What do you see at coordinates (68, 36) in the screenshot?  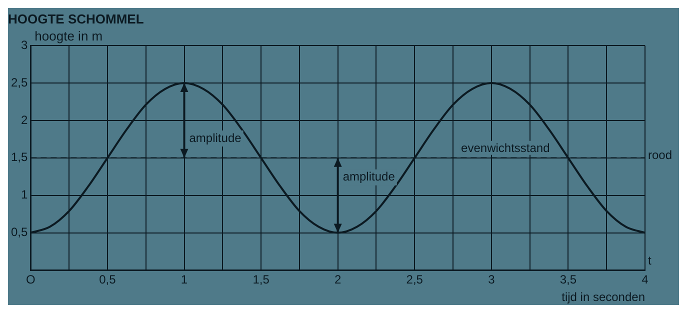 I see `y-axis-title: hoogte in m` at bounding box center [68, 36].